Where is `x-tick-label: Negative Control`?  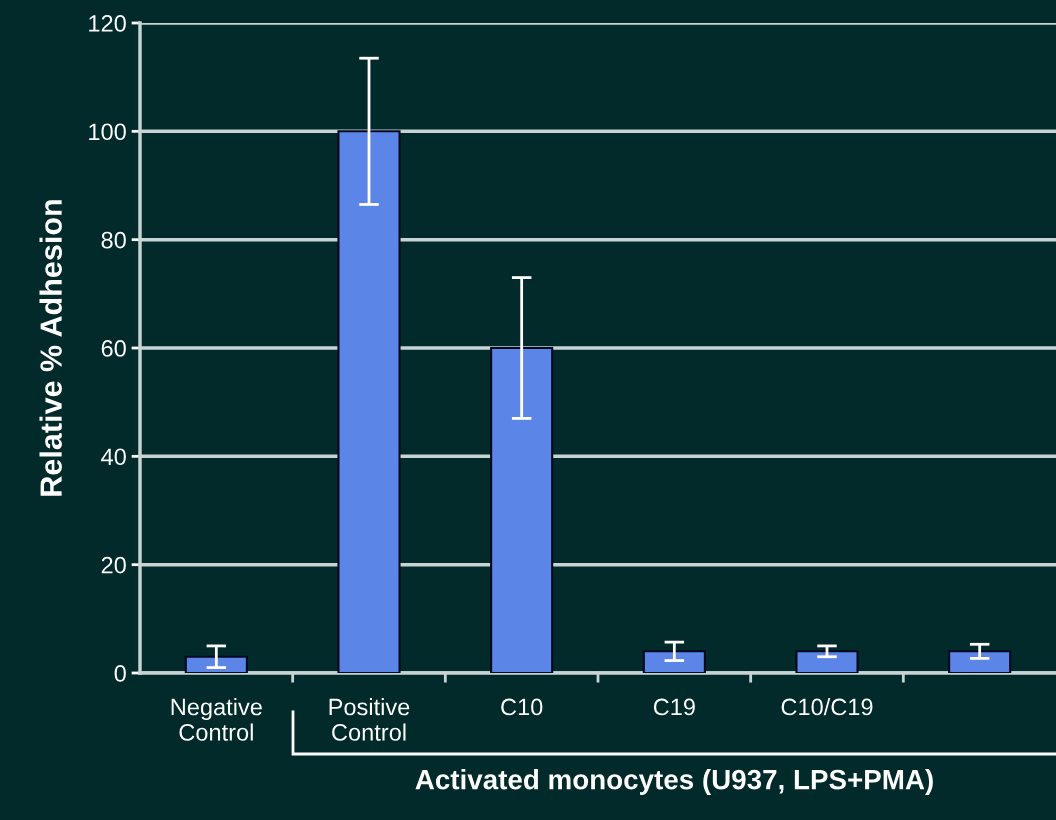
x-tick-label: Negative Control is located at coordinates (216, 719).